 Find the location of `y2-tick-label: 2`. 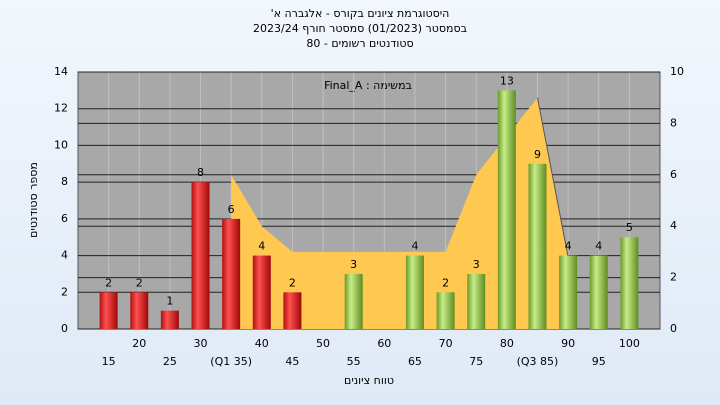

y2-tick-label: 2 is located at coordinates (673, 277).